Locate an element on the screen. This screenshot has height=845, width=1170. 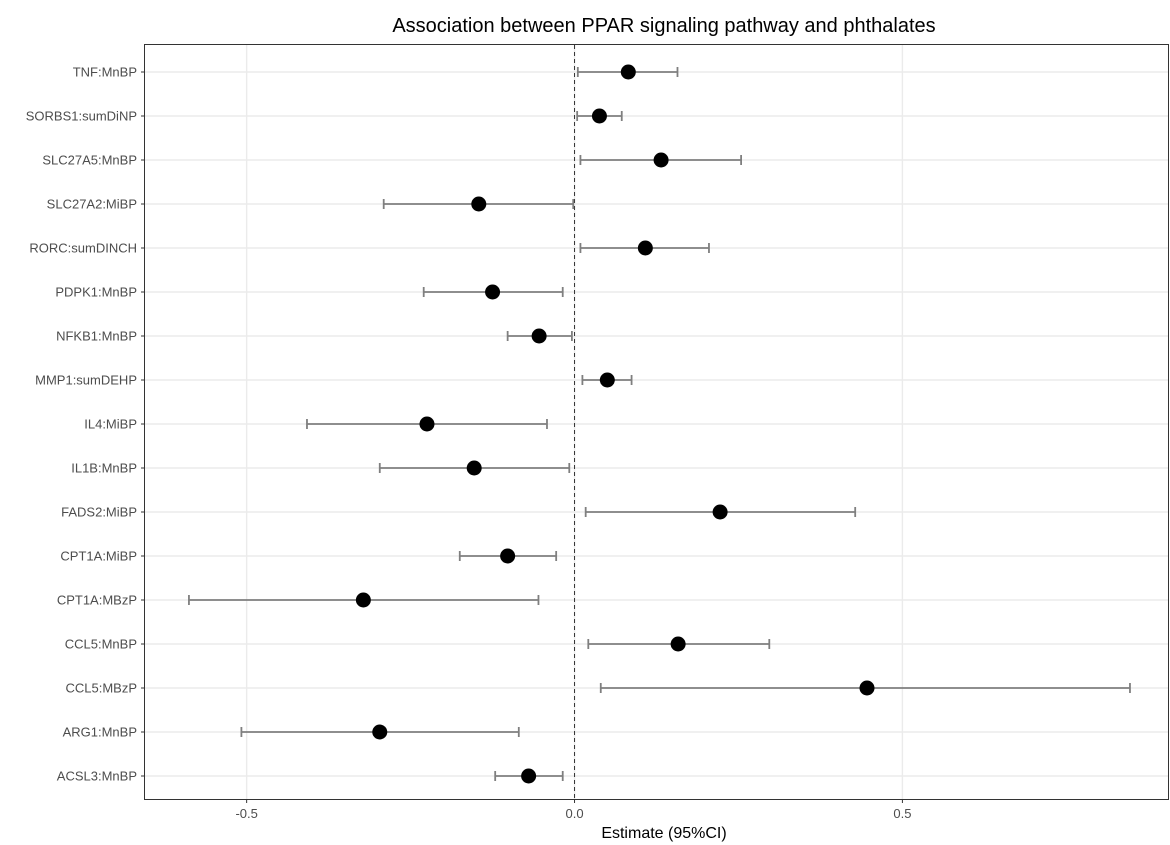
y-tick-label: SLC27A2:MiBP is located at coordinates (92, 204).